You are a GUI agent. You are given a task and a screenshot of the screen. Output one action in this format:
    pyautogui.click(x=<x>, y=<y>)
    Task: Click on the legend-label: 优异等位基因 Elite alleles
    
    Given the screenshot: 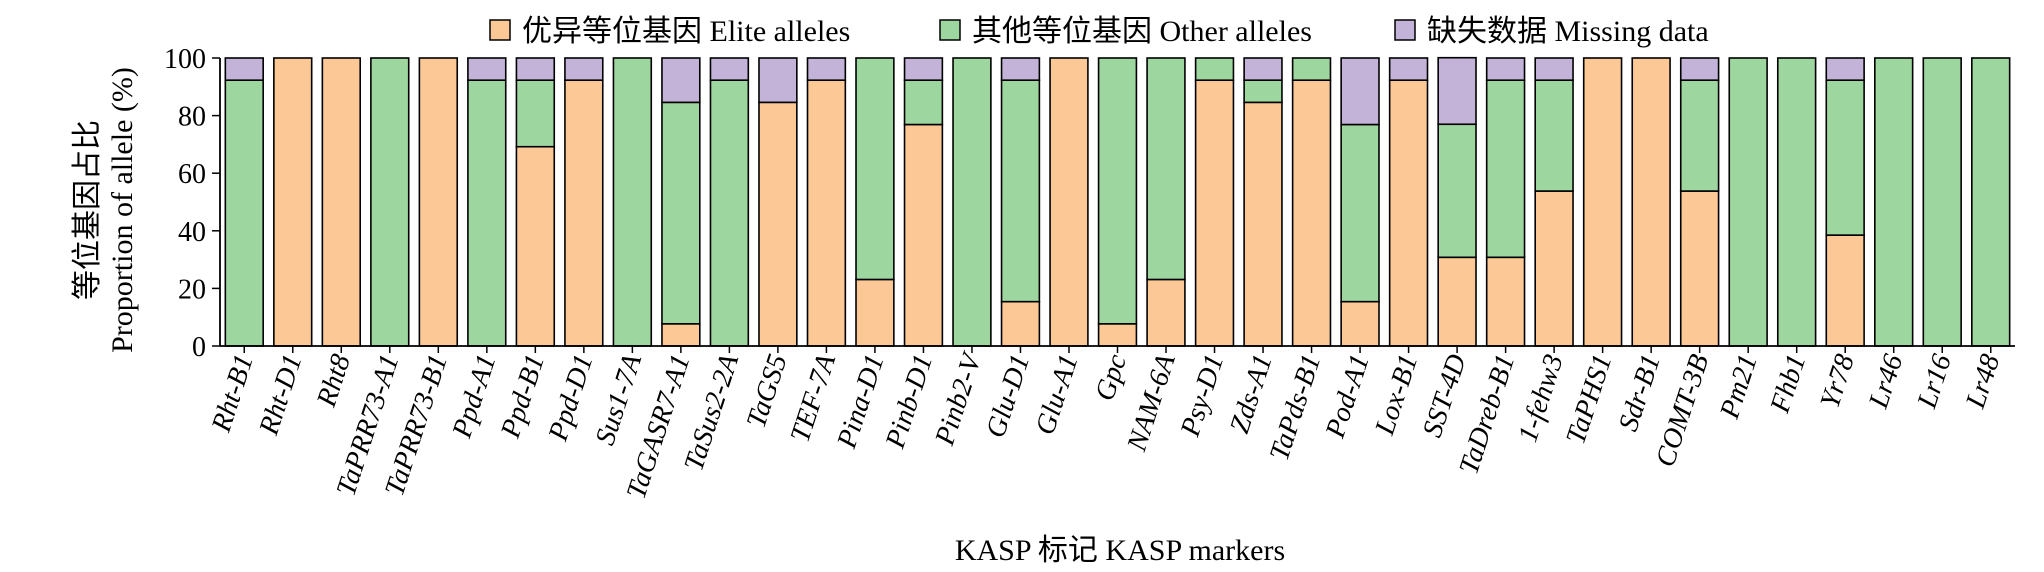 What is the action you would take?
    pyautogui.click(x=686, y=31)
    